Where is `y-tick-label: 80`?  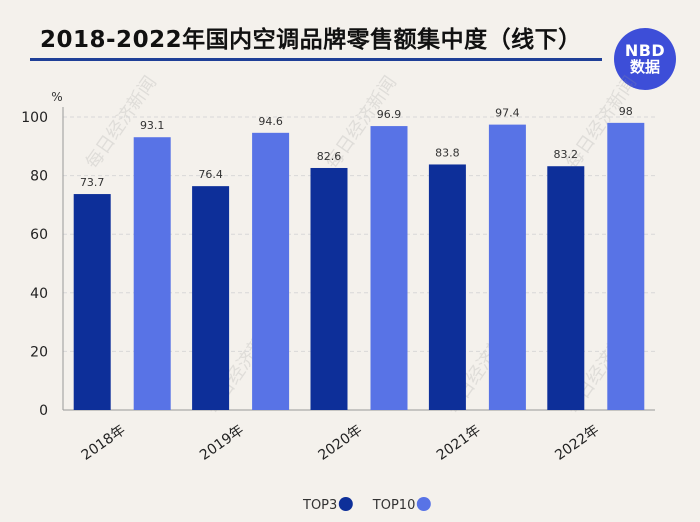 y-tick-label: 80 is located at coordinates (39, 177).